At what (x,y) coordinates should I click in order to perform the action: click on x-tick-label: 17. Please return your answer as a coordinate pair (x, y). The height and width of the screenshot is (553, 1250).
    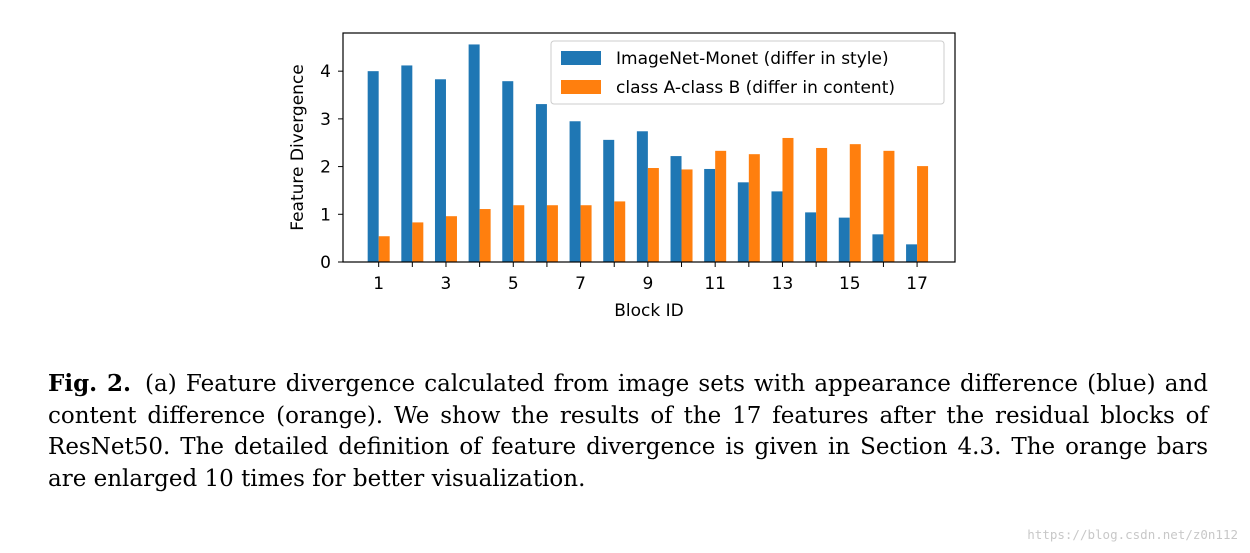
    Looking at the image, I should click on (917, 284).